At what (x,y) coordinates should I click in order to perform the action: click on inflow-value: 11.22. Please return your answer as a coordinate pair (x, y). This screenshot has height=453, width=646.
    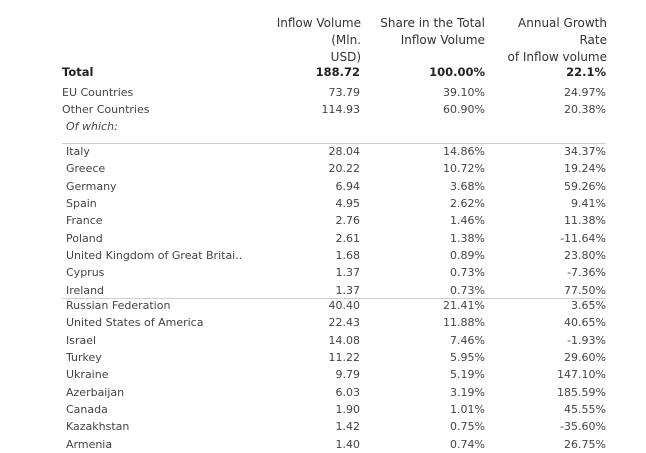
    Looking at the image, I should click on (344, 358).